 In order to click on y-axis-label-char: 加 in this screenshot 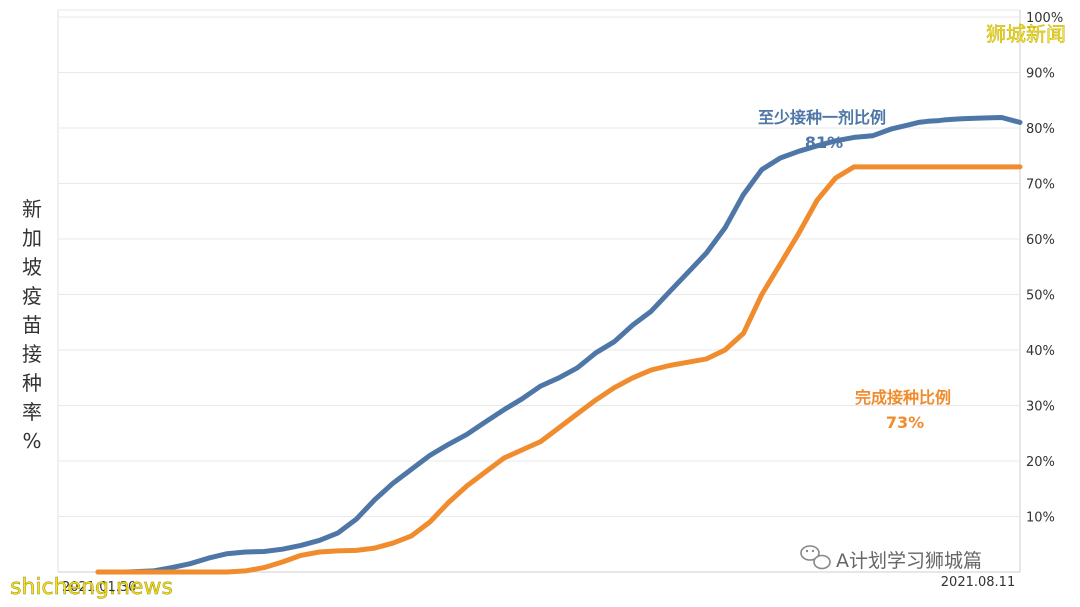, I will do `click(32, 238)`.